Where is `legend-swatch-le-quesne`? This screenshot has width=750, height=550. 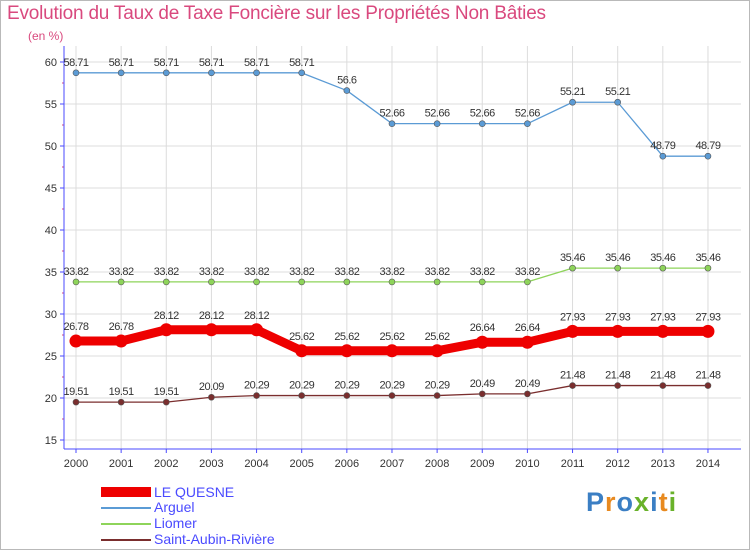
legend-swatch-le-quesne is located at coordinates (126, 492).